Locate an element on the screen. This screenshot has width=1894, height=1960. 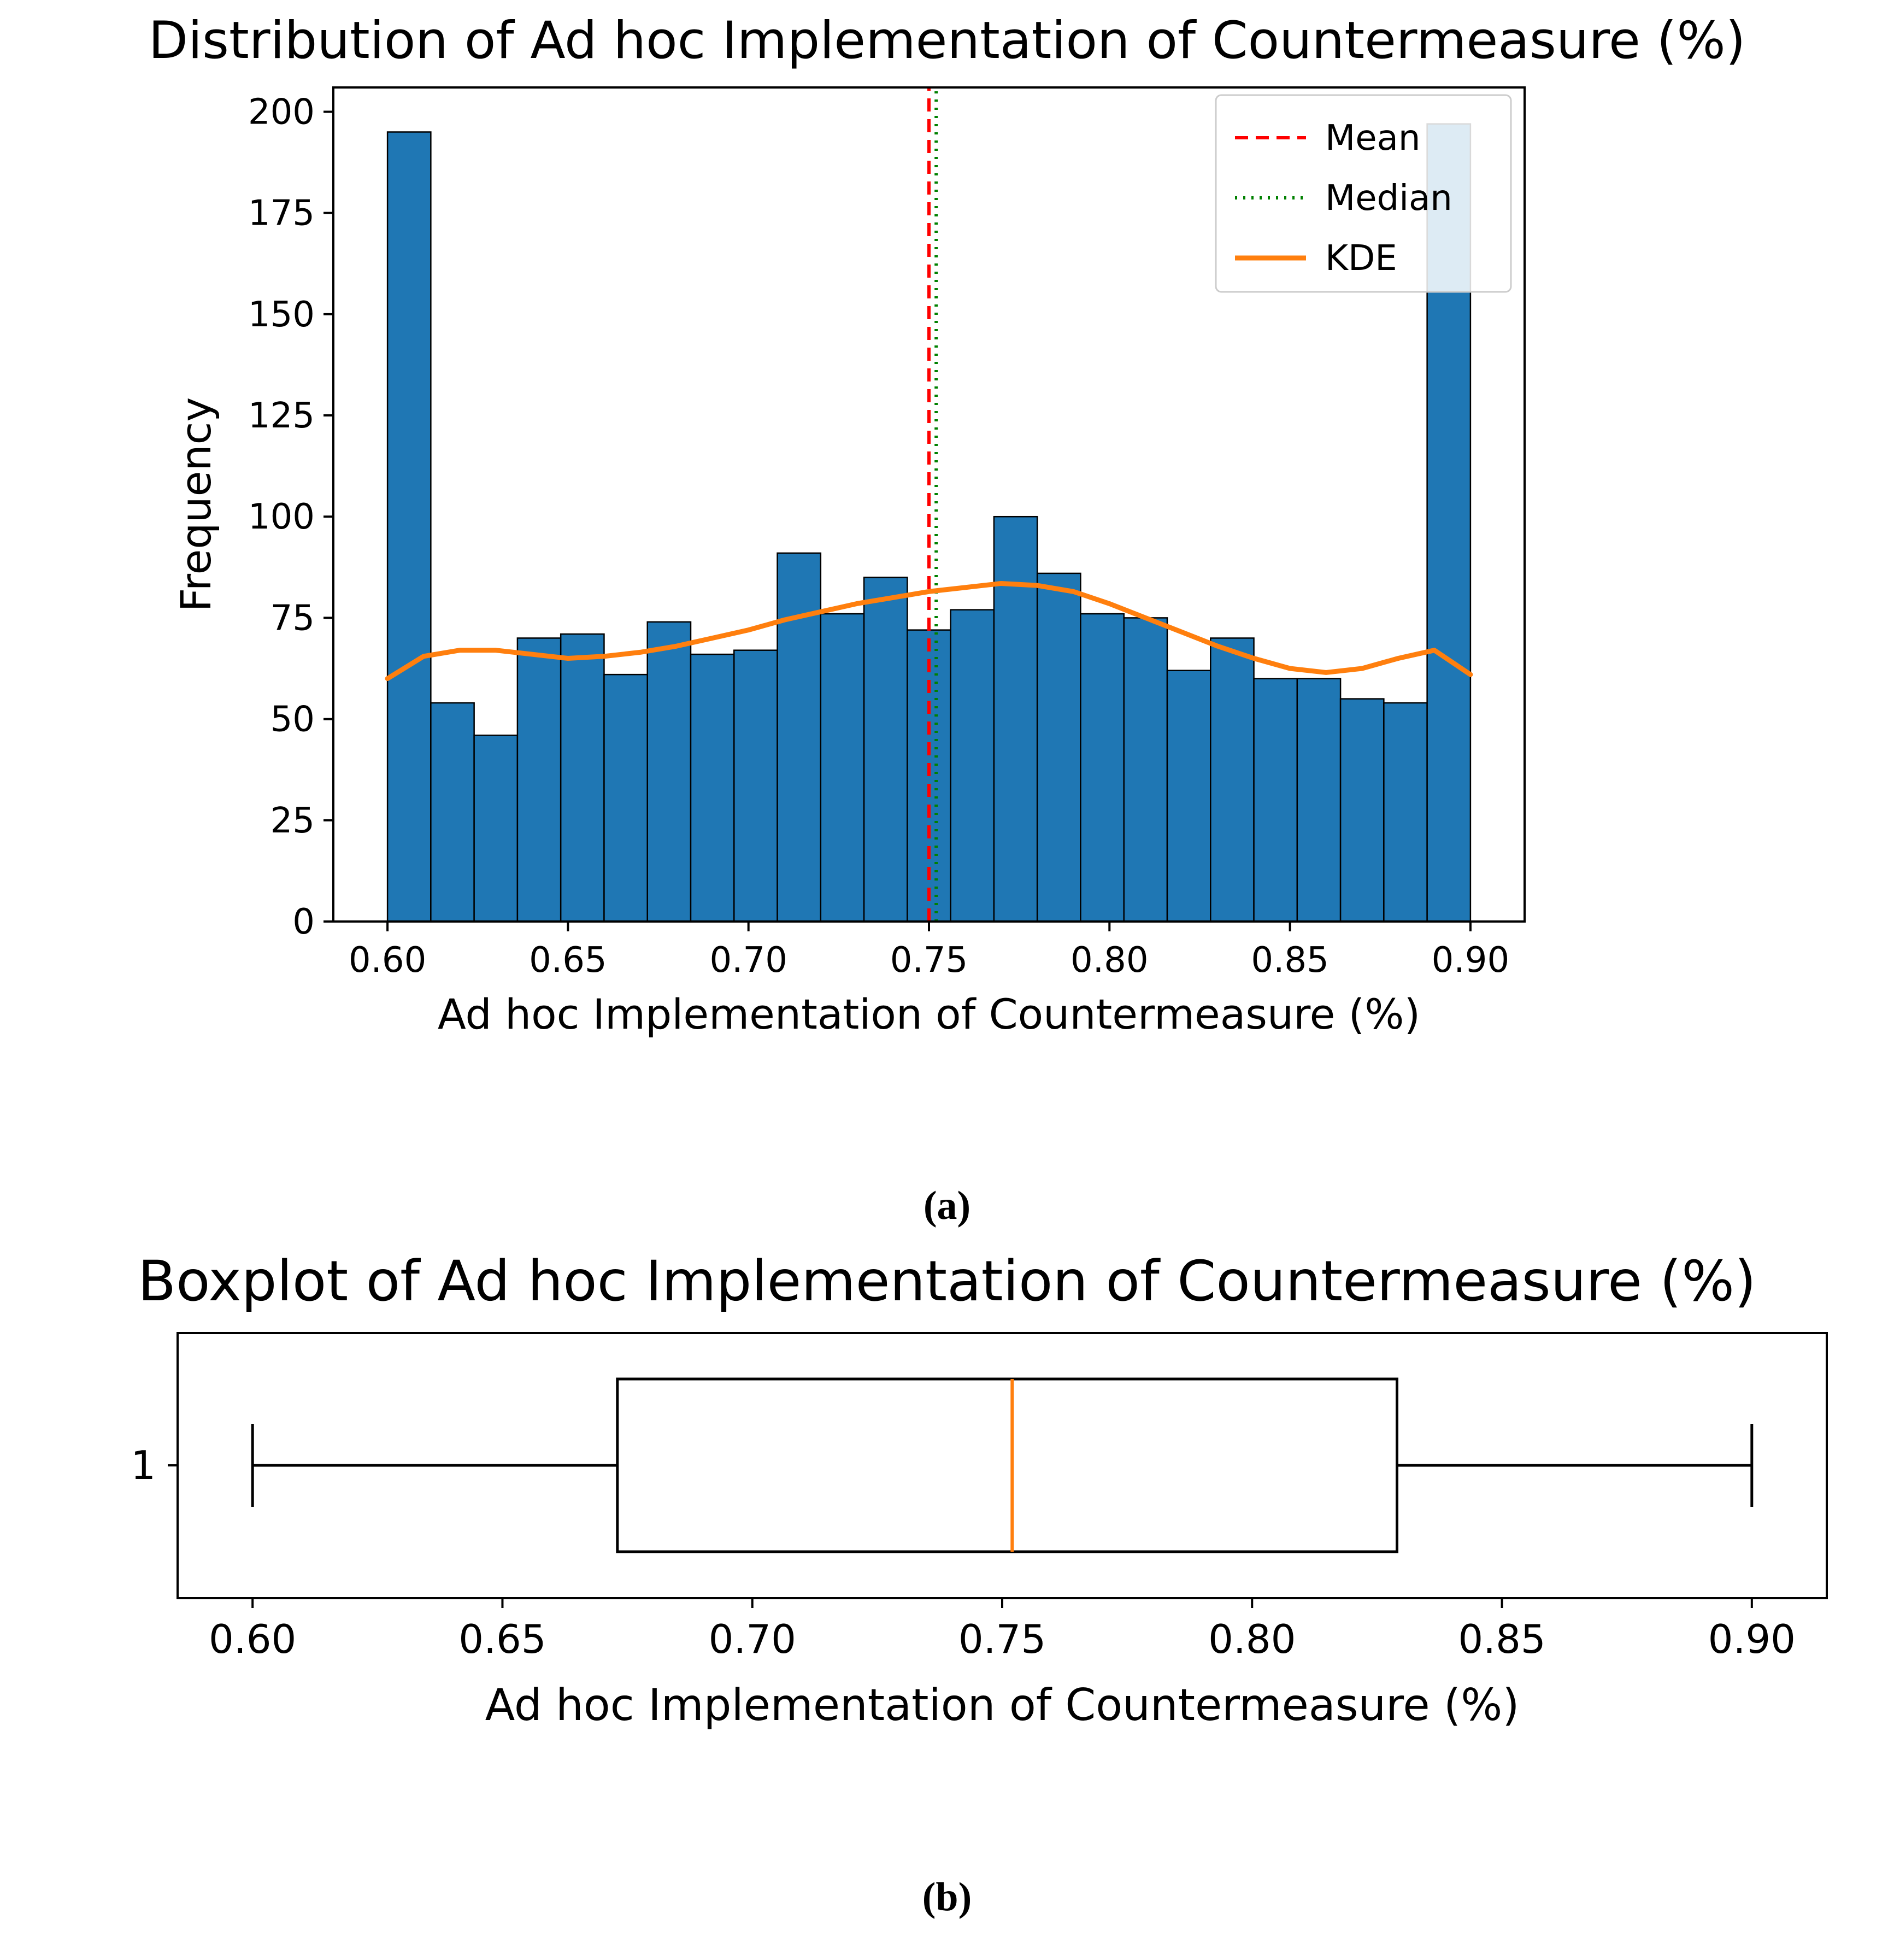
histogram-ylabel: Frequency is located at coordinates (196, 504).